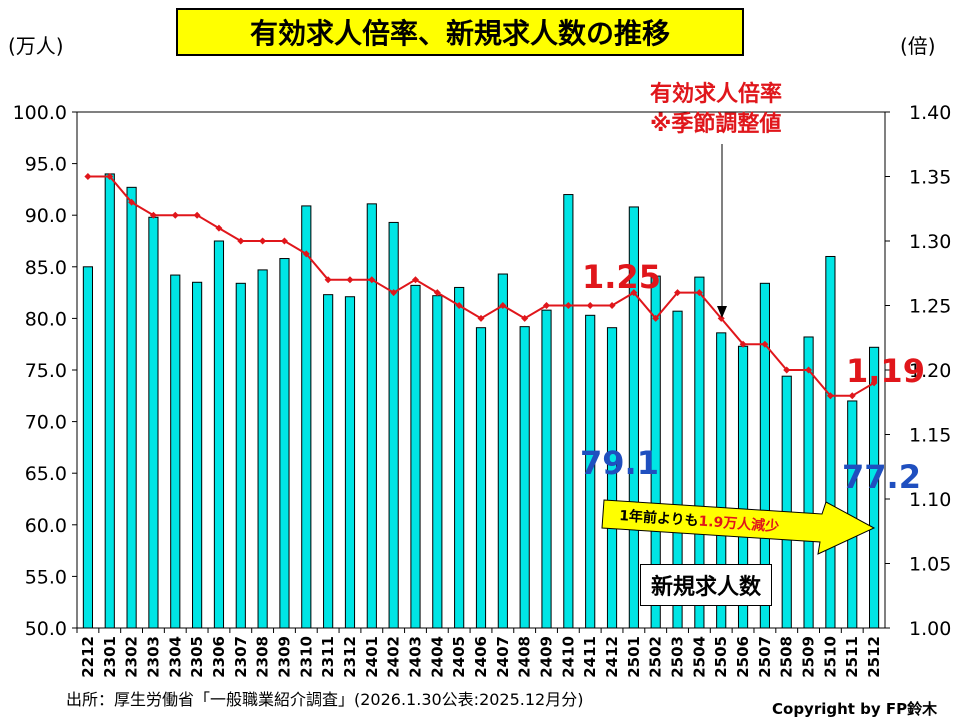 The image size is (960, 720). Describe the element at coordinates (153, 657) in the screenshot. I see `x-tick-label-2303: 2303` at that location.